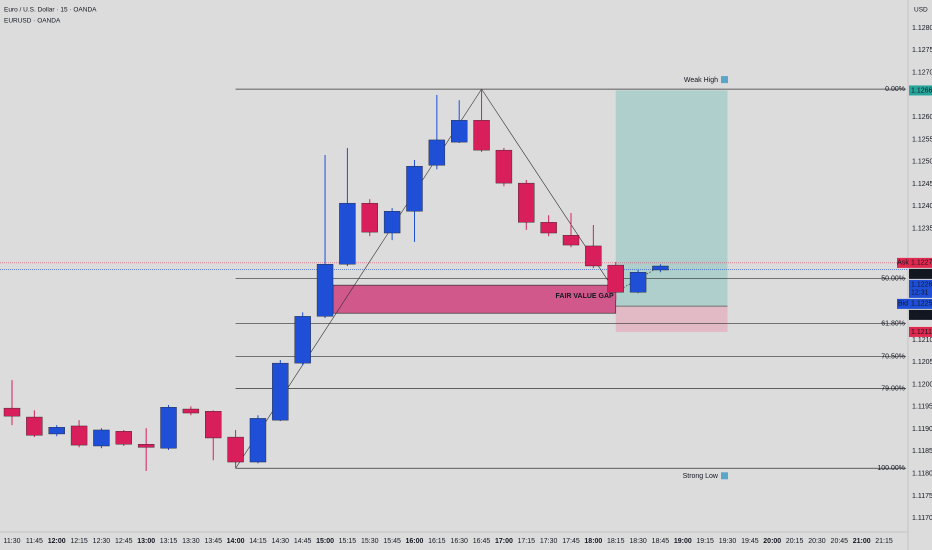 Image resolution: width=932 pixels, height=550 pixels. What do you see at coordinates (893, 356) in the screenshot?
I see `fib-level-label: 70.50%` at bounding box center [893, 356].